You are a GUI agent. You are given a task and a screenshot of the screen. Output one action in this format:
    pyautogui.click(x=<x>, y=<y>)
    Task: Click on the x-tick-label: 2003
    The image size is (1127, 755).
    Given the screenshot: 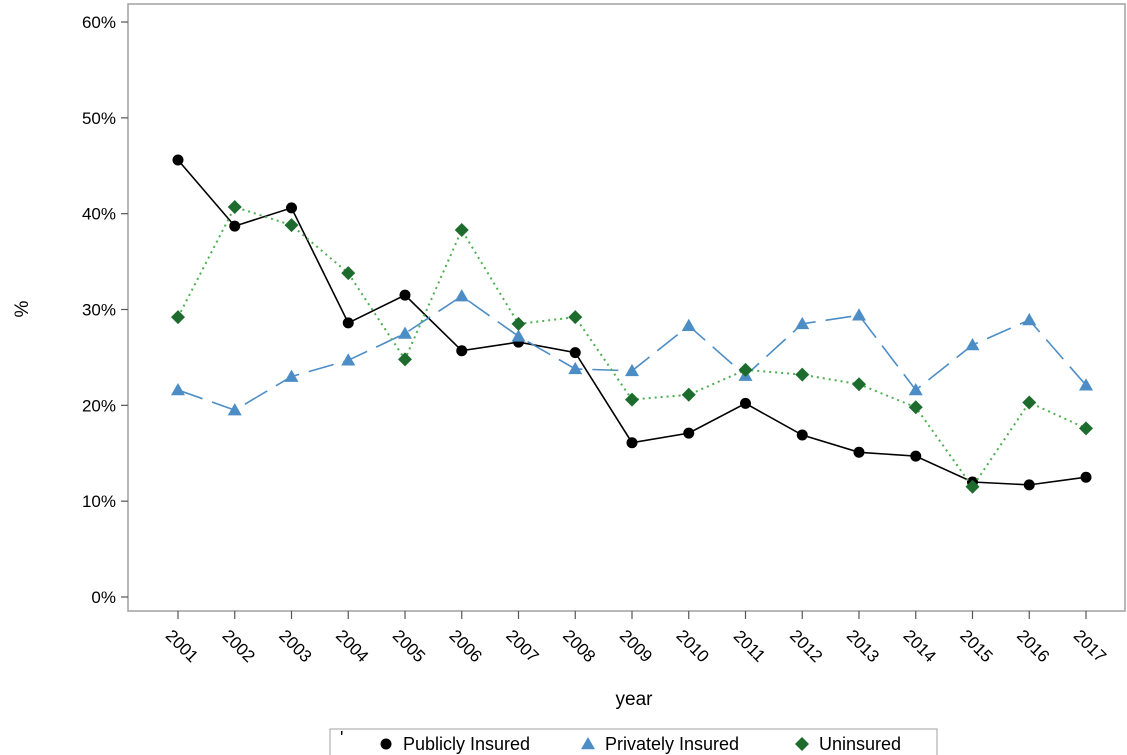 What is the action you would take?
    pyautogui.click(x=295, y=646)
    